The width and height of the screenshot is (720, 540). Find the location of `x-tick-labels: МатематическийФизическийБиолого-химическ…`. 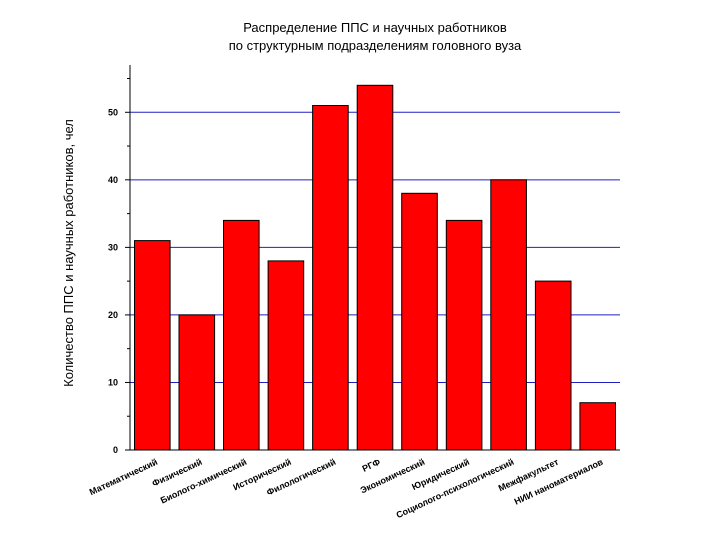

x-tick-labels: МатематическийФизическийБиолого-химическ… is located at coordinates (346, 489).